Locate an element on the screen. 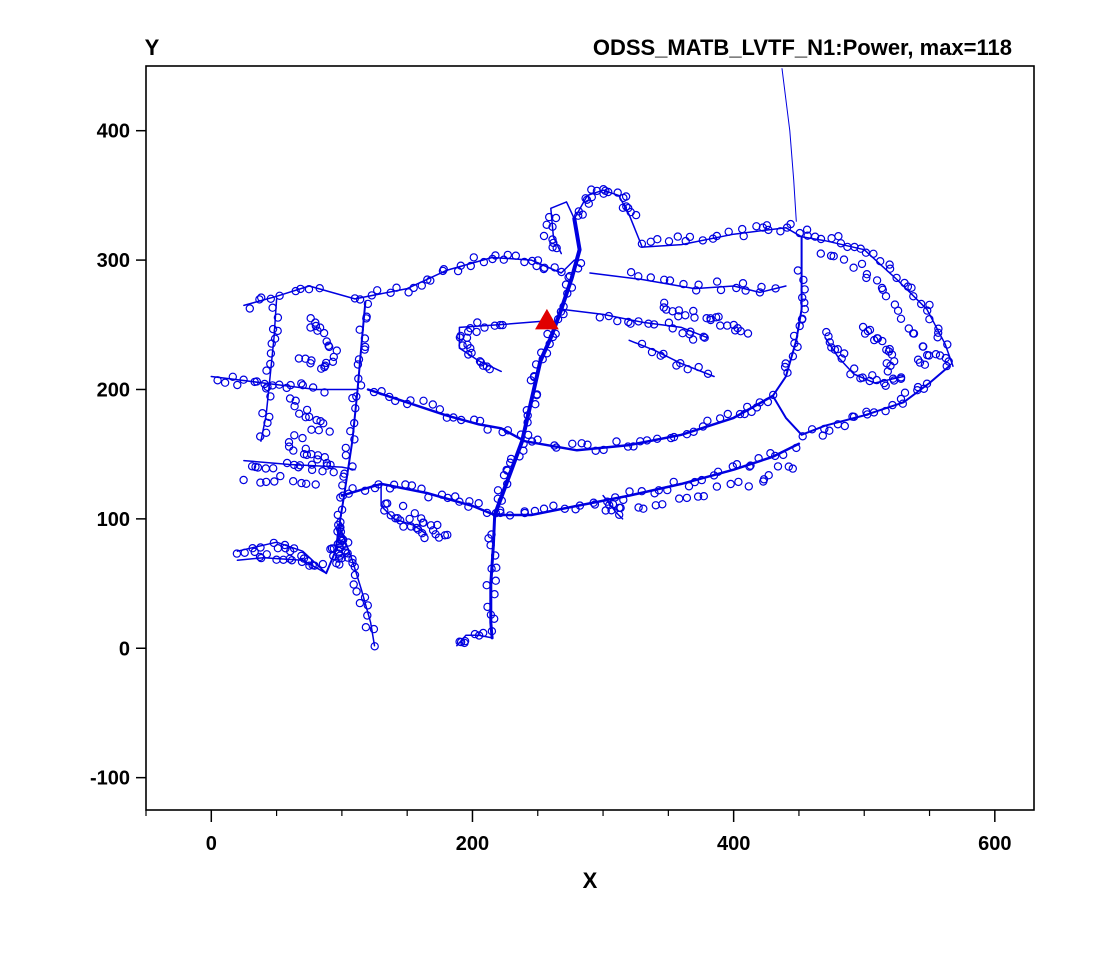 The image size is (1107, 954). cluster-center-ne is located at coordinates (703, 282).